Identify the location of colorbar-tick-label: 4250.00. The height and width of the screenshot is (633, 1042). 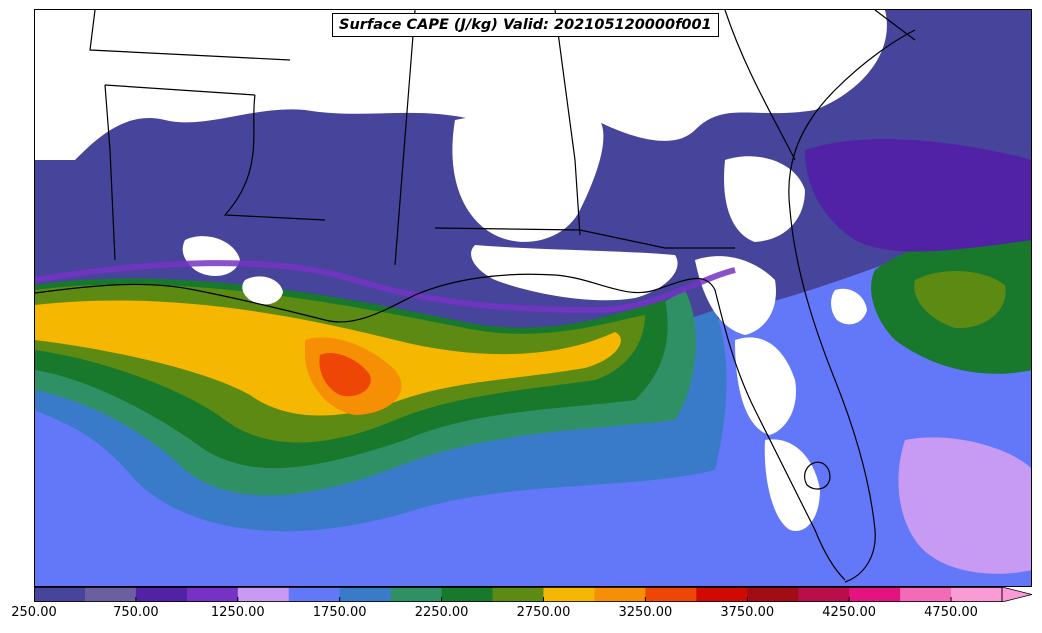
(849, 612).